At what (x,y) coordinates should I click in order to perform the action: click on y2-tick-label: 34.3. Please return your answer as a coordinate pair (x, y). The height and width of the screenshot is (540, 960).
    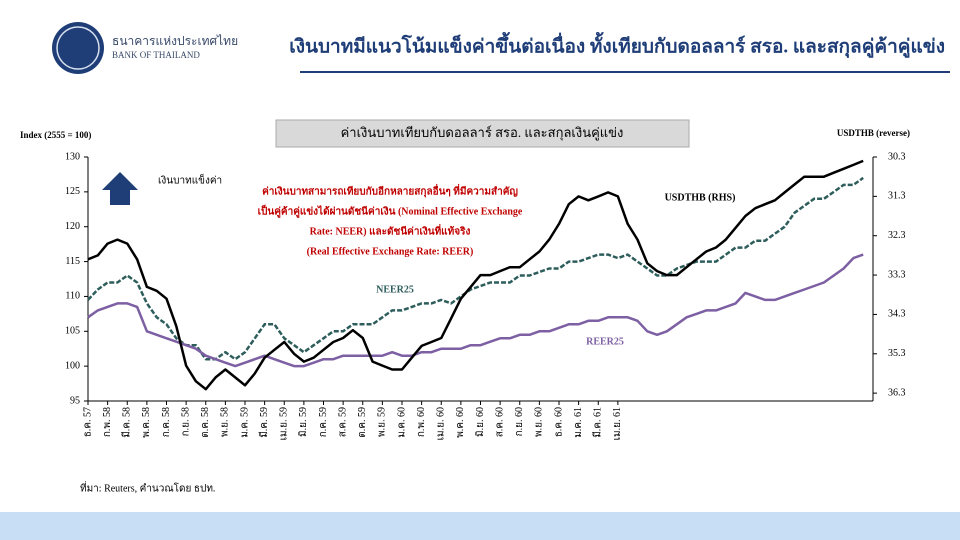
    Looking at the image, I should click on (897, 314).